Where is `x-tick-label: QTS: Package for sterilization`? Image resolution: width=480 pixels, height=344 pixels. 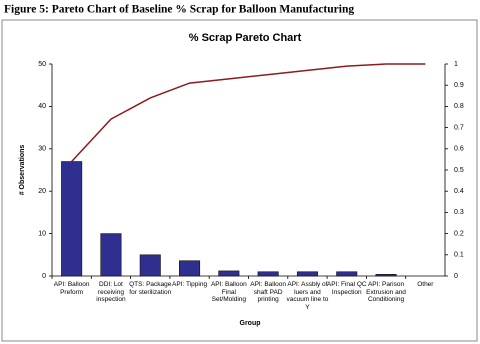
x-tick-label: QTS: Package for sterilization is located at coordinates (150, 288).